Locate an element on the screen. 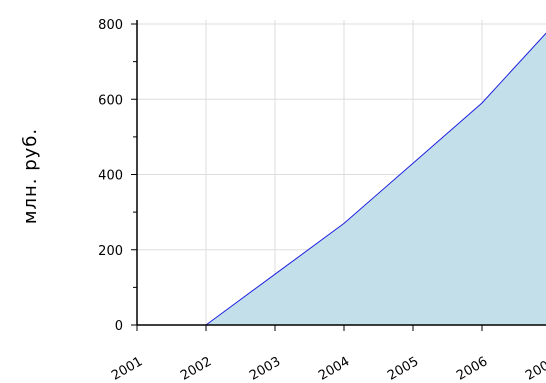  x-tick-labels: 2001 2002 2003 2004 2005 2006 2007 is located at coordinates (327, 368).